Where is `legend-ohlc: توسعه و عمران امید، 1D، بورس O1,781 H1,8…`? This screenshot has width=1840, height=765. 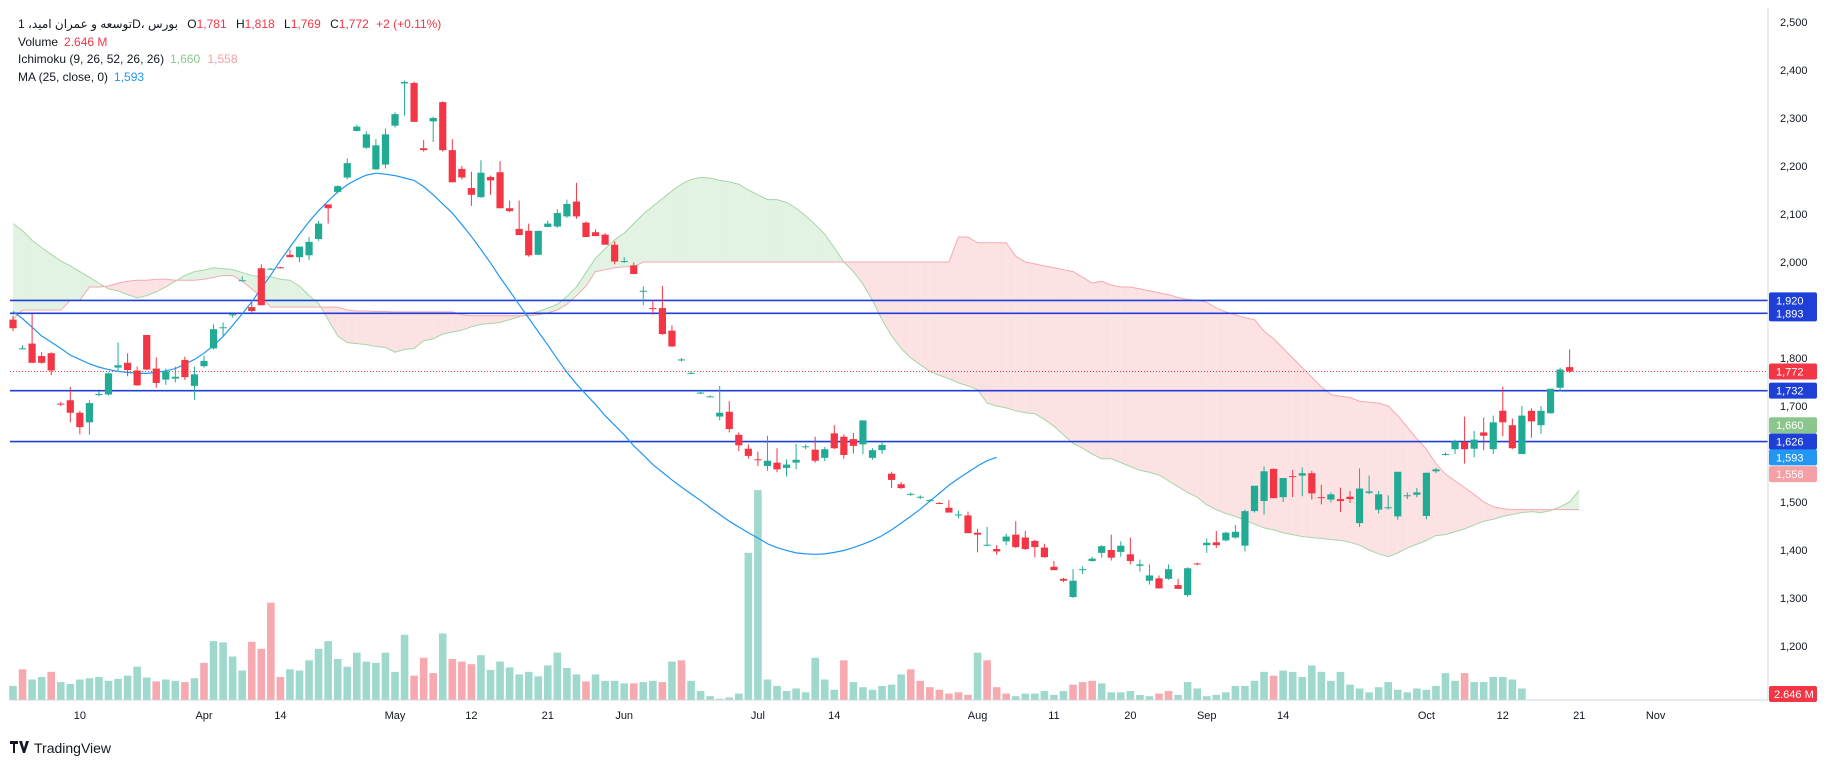
legend-ohlc: توسعه و عمران امید، 1D، بورس O1,781 H1,8… is located at coordinates (229, 25).